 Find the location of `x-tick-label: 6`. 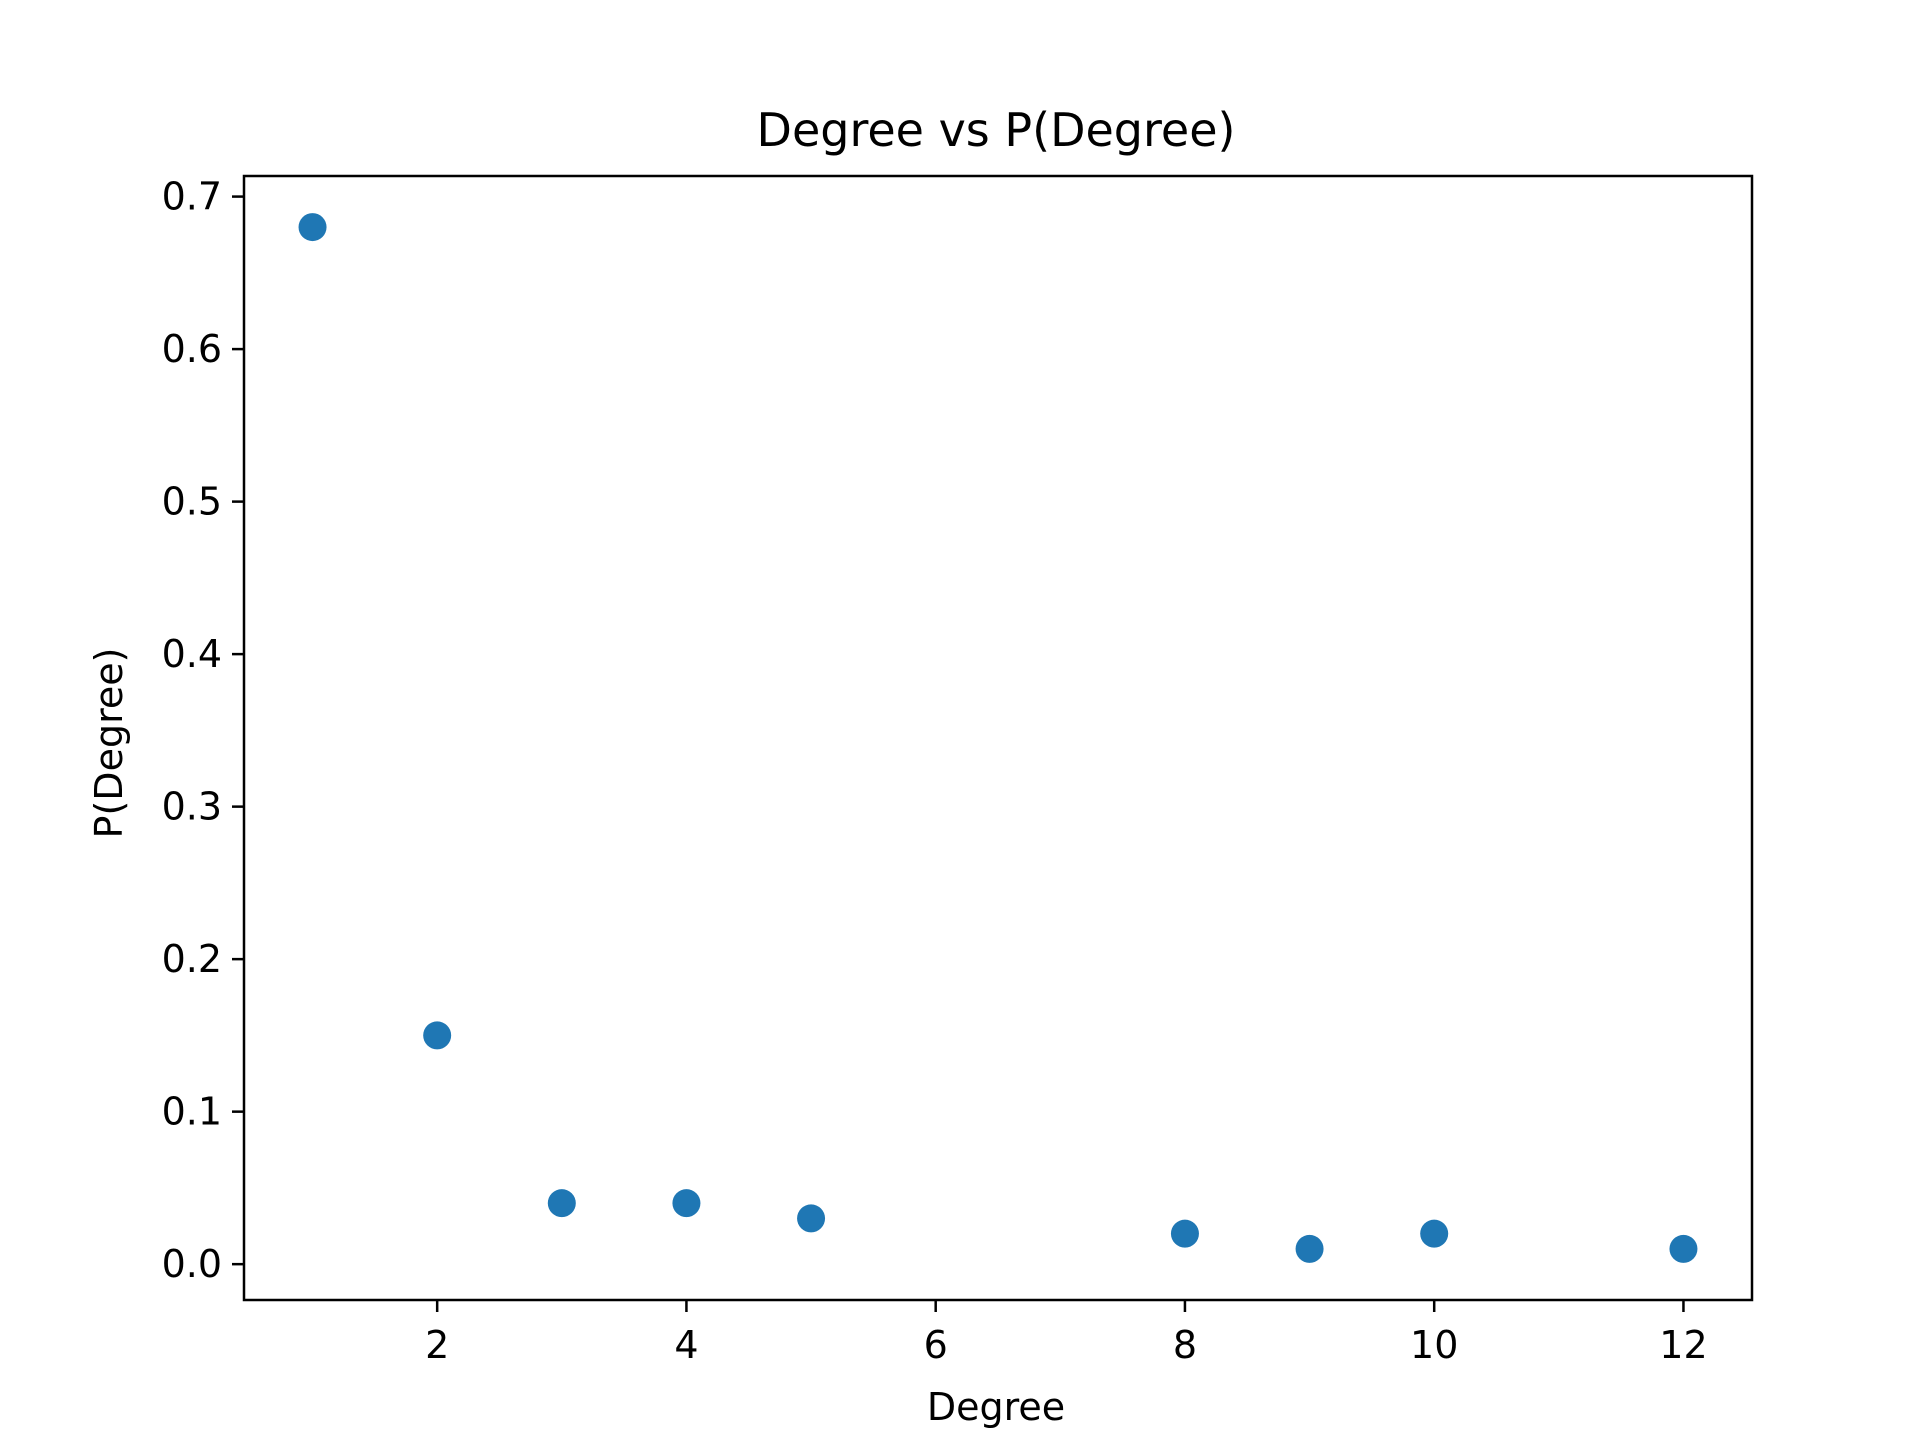

x-tick-label: 6 is located at coordinates (936, 1345).